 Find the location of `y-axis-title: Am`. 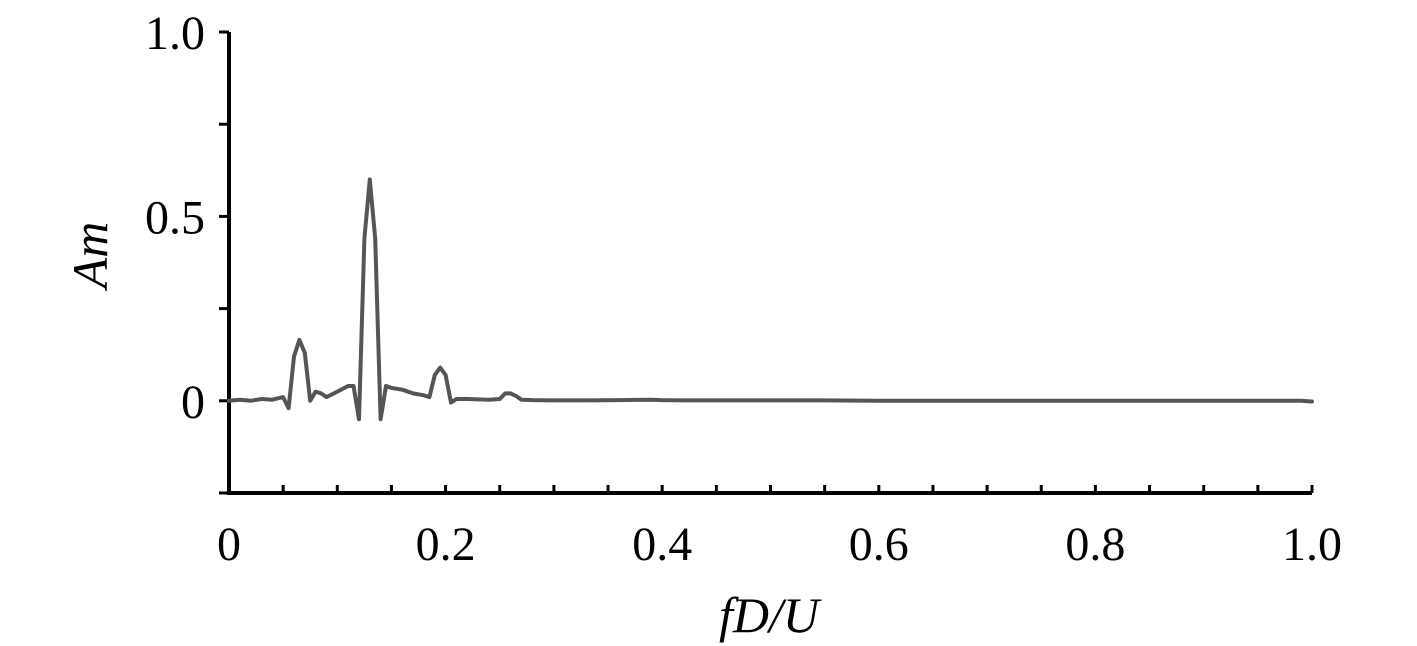

y-axis-title: Am is located at coordinates (90, 257).